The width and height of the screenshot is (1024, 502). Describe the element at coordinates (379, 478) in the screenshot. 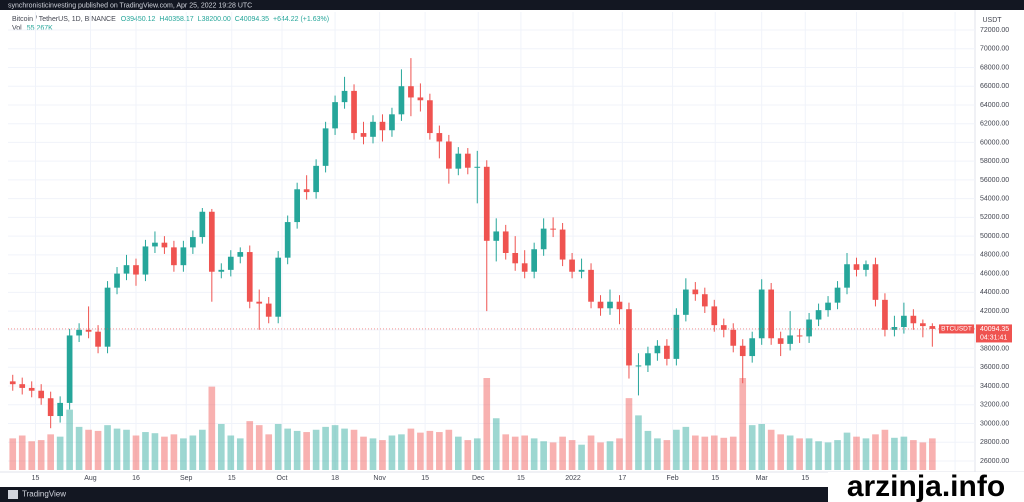

I see `x-tick-label: Nov` at that location.